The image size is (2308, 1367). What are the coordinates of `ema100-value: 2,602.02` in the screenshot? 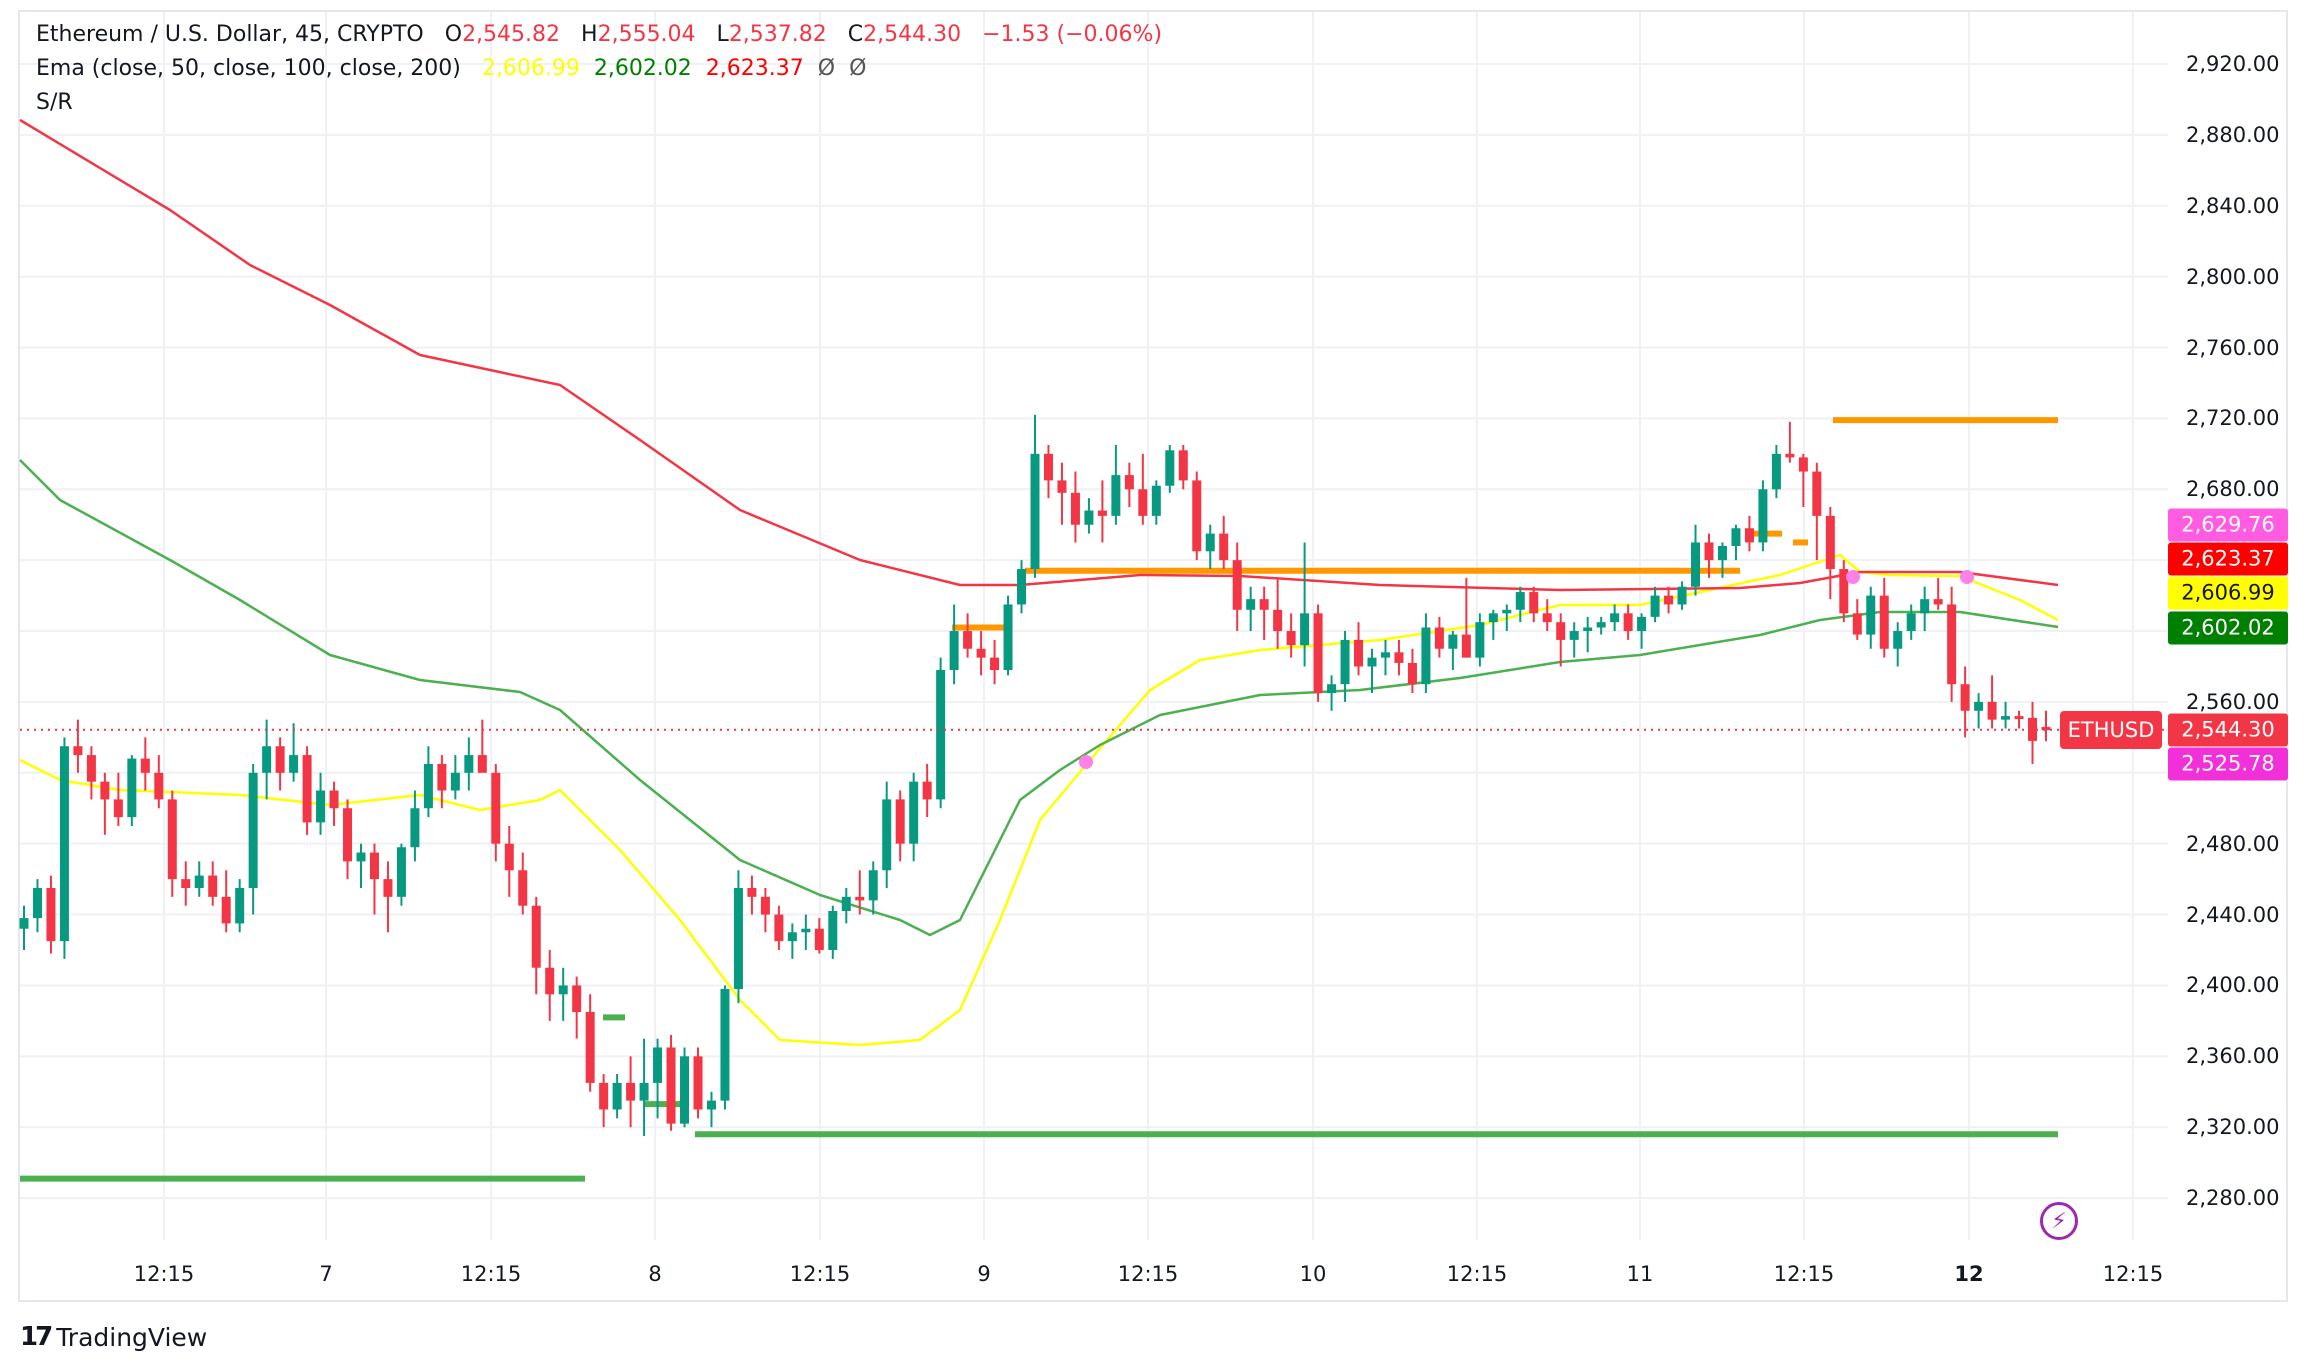 It's located at (642, 68).